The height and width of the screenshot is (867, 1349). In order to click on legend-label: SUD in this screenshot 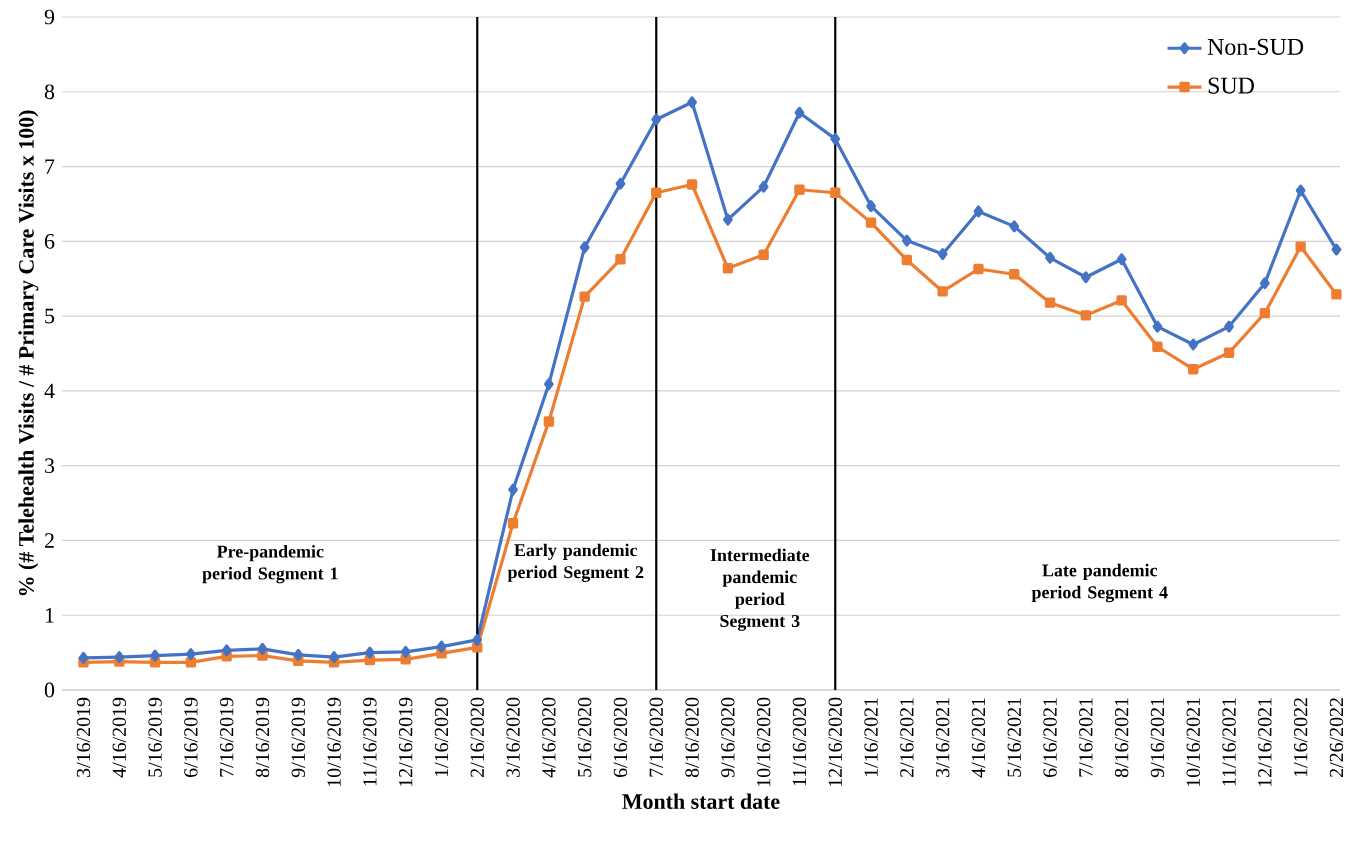, I will do `click(1231, 85)`.